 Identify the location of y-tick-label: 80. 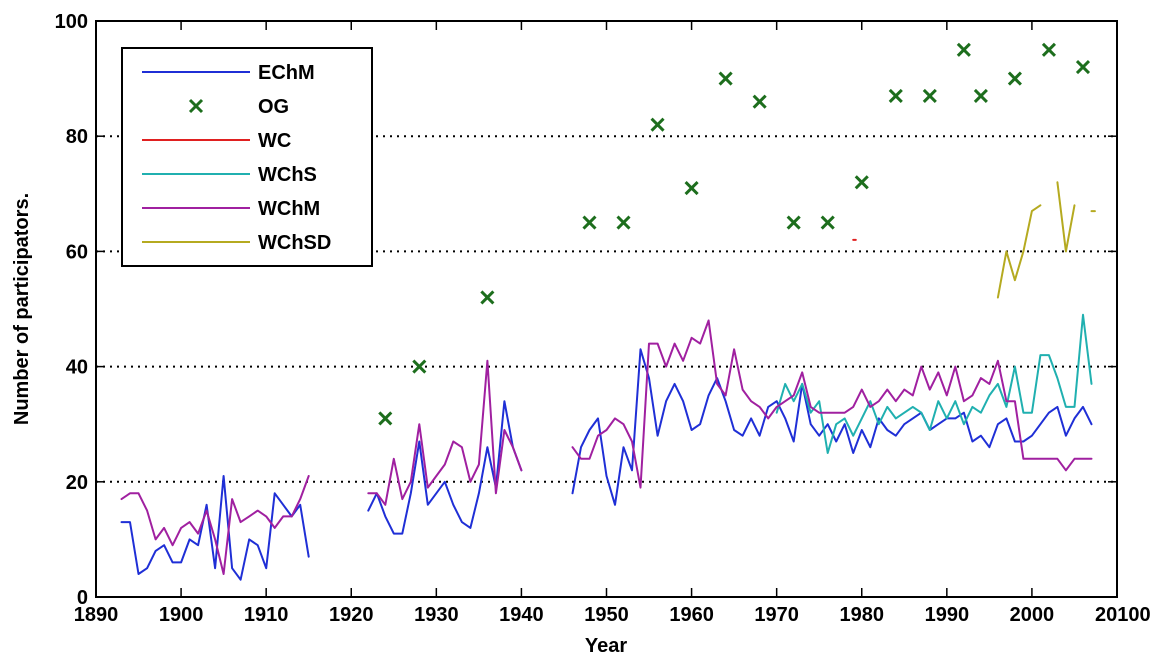
(77, 137).